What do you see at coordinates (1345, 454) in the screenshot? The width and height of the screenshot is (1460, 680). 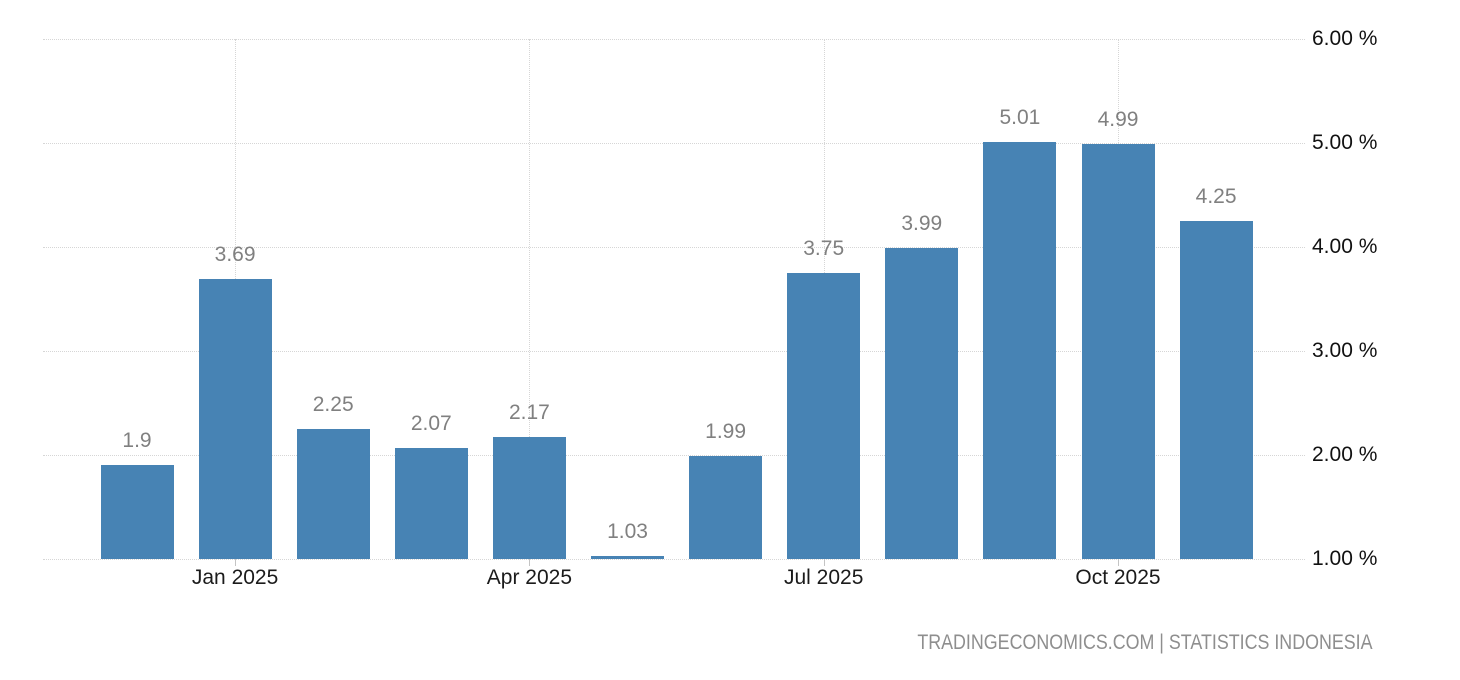 I see `y-axis-tick-label: 2.00 %` at bounding box center [1345, 454].